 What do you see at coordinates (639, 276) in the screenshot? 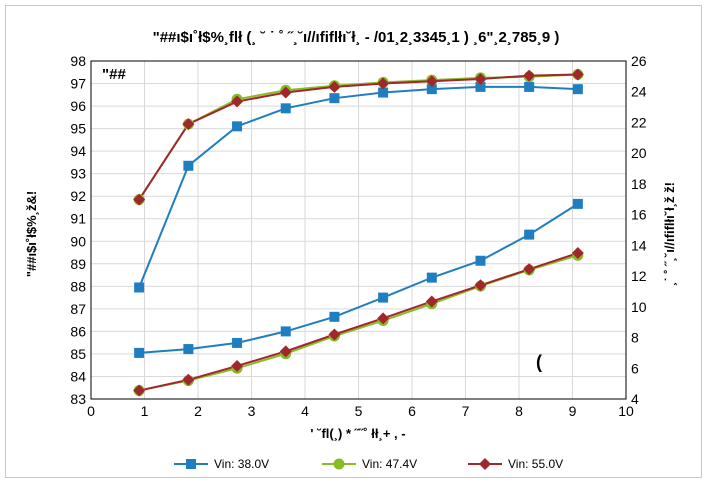
I see `y-right-tick-label: 12` at bounding box center [639, 276].